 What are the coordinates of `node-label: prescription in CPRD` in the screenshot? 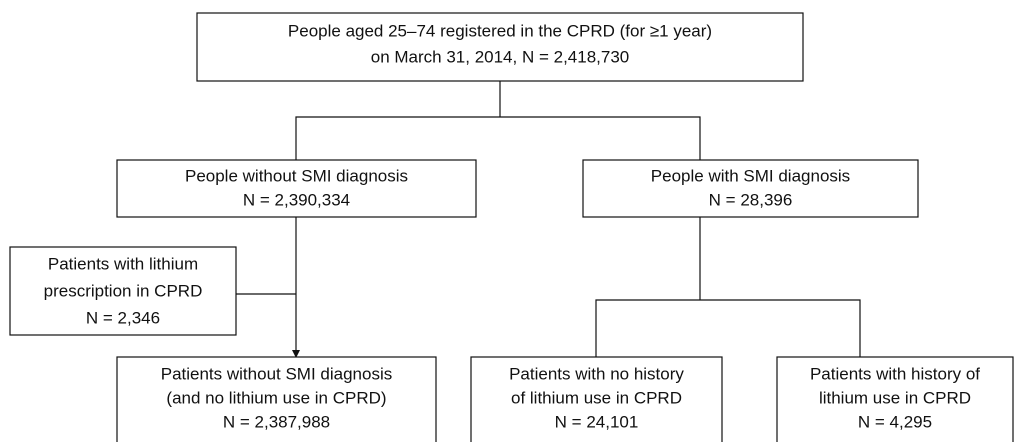 It's located at (123, 290).